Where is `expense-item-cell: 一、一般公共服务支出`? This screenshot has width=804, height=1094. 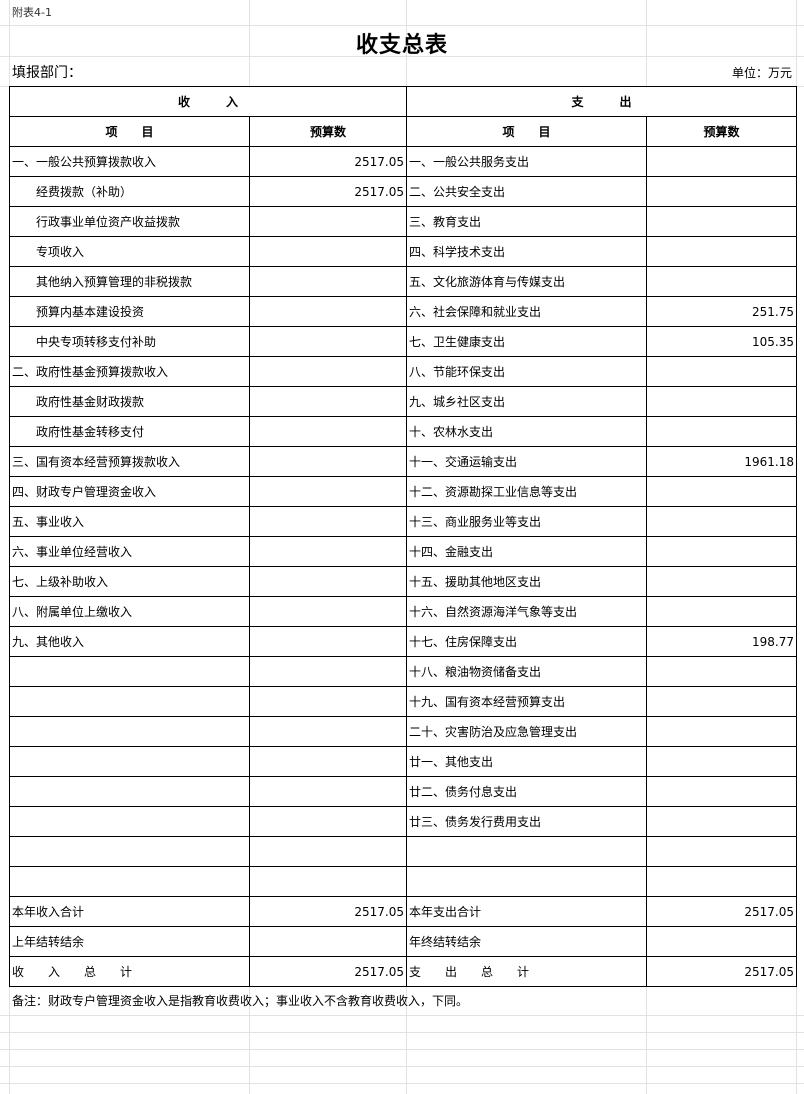 expense-item-cell: 一、一般公共服务支出 is located at coordinates (526, 161).